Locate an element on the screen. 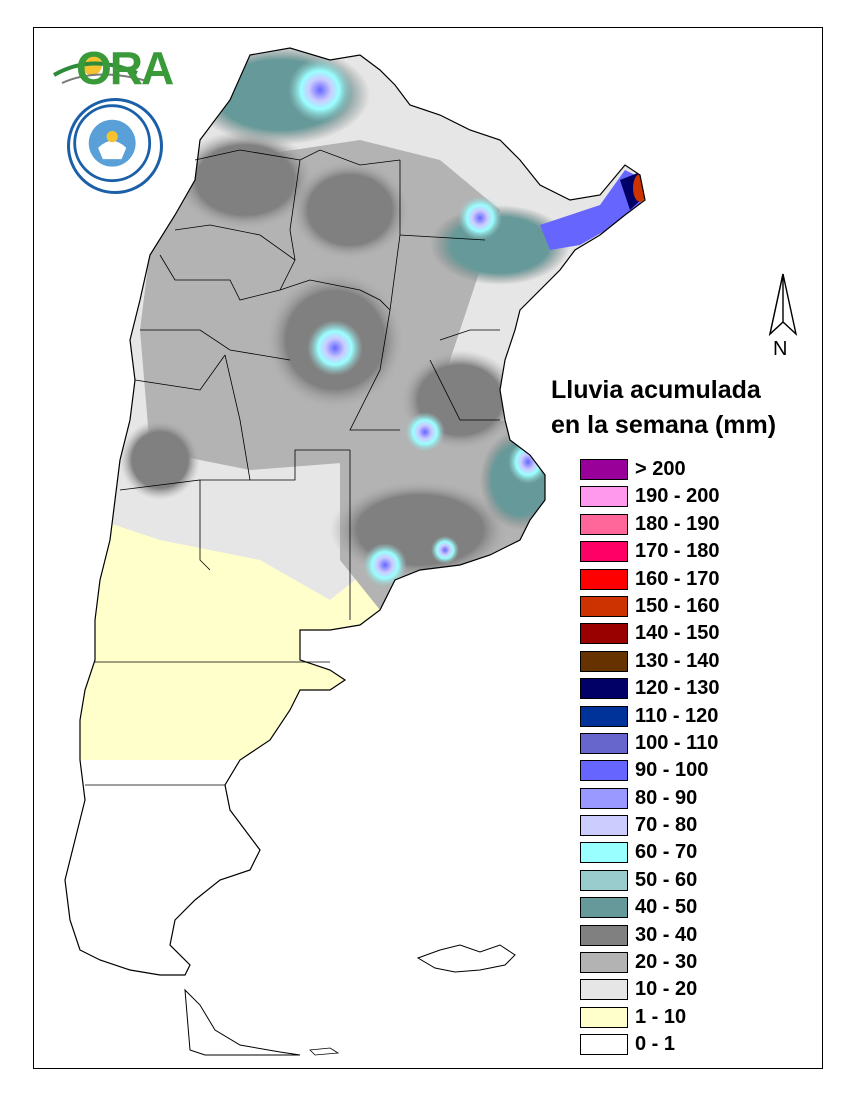 The image size is (850, 1100). legend-title-line2: en la semana (mm) is located at coordinates (664, 425).